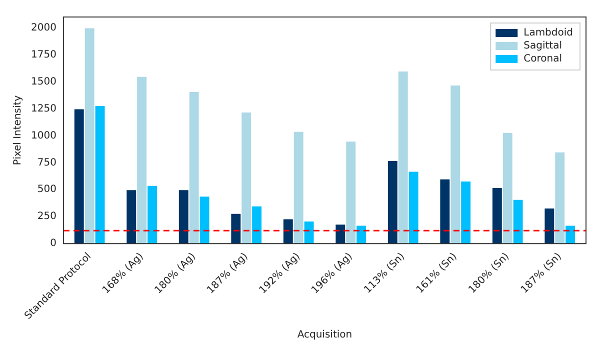 The image size is (600, 353). What do you see at coordinates (46, 162) in the screenshot?
I see `y-tick-label: 750` at bounding box center [46, 162].